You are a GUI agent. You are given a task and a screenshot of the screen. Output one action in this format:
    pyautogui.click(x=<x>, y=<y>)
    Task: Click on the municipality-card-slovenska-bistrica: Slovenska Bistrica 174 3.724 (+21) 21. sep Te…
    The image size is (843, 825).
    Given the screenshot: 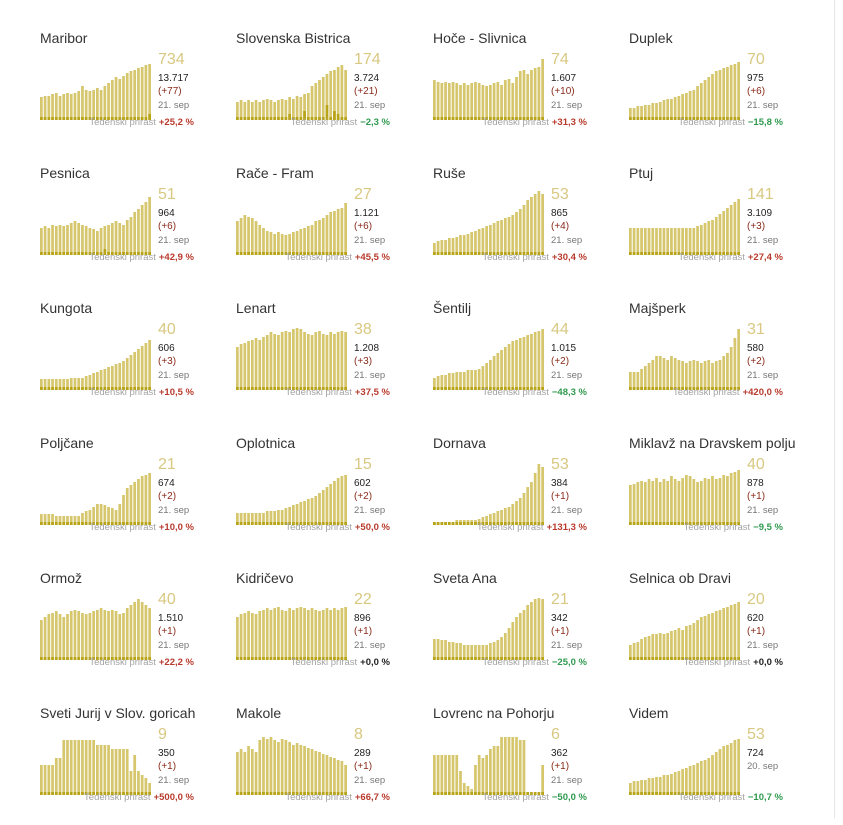 What is the action you would take?
    pyautogui.click(x=331, y=90)
    